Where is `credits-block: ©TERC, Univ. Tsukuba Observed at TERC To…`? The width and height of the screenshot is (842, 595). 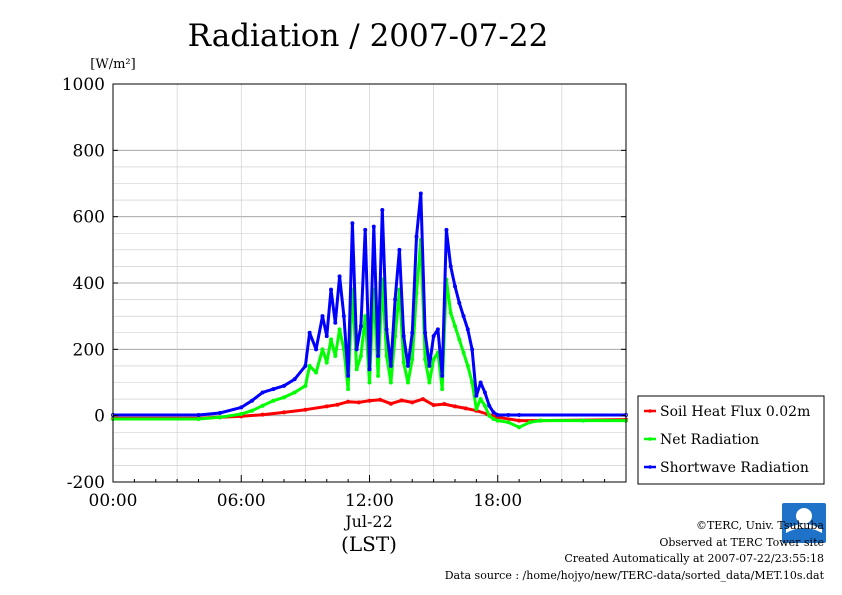 credits-block: ©TERC, Univ. Tsukuba Observed at TERC To… is located at coordinates (634, 551).